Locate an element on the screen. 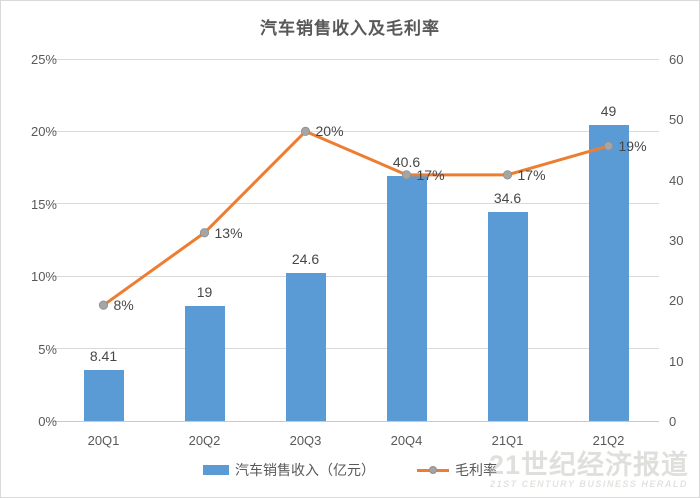  left-axis-tick-label: 20% is located at coordinates (43, 132).